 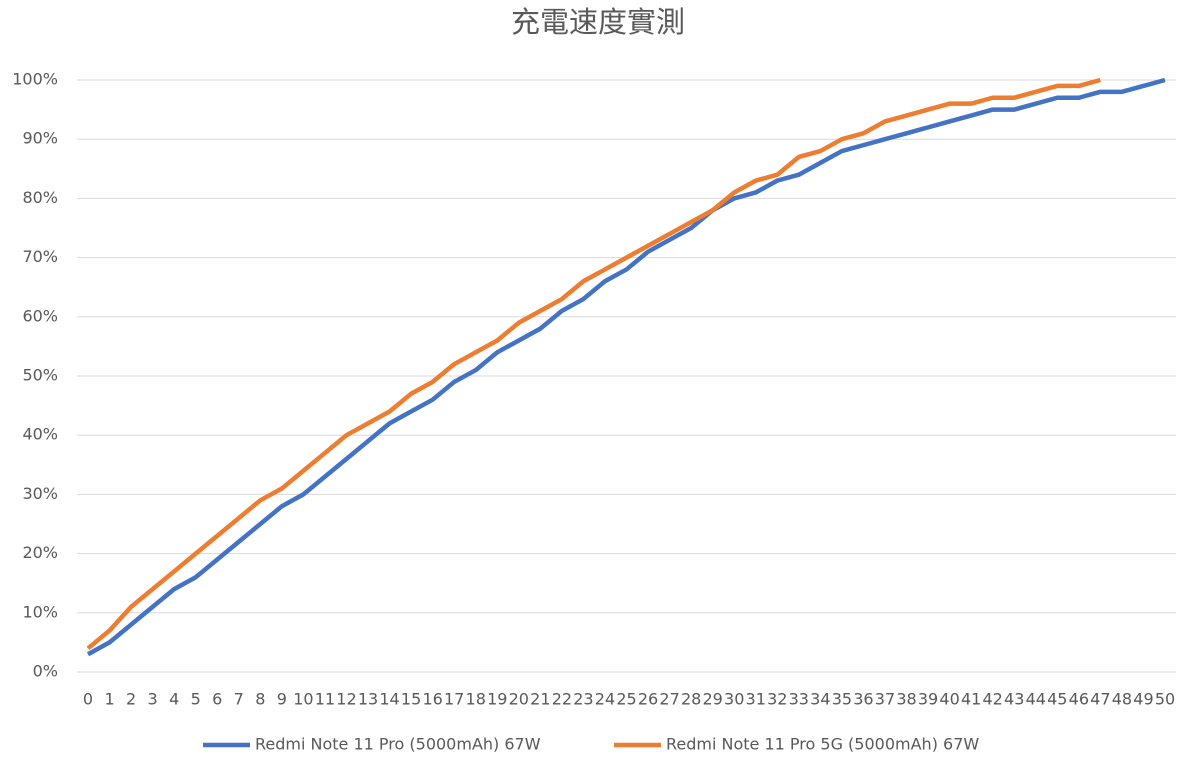 I want to click on x-tick-label: 33, so click(x=799, y=699).